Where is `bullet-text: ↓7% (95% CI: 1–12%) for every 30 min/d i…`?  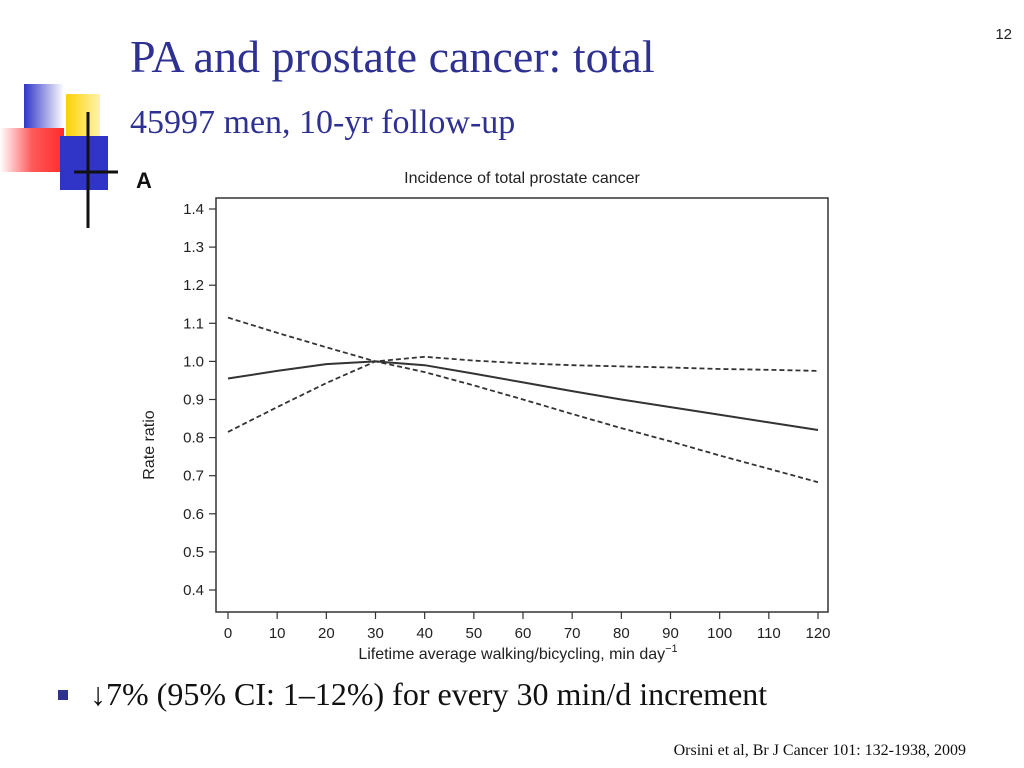
bullet-text: ↓7% (95% CI: 1–12%) for every 30 min/d i… is located at coordinates (429, 694).